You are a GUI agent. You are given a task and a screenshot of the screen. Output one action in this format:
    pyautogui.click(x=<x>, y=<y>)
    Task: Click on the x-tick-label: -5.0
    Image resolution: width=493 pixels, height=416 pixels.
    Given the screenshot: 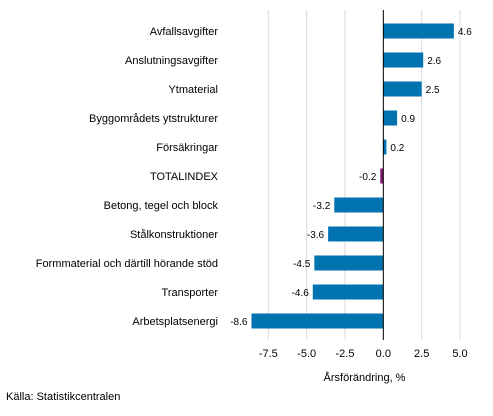 What is the action you would take?
    pyautogui.click(x=306, y=354)
    